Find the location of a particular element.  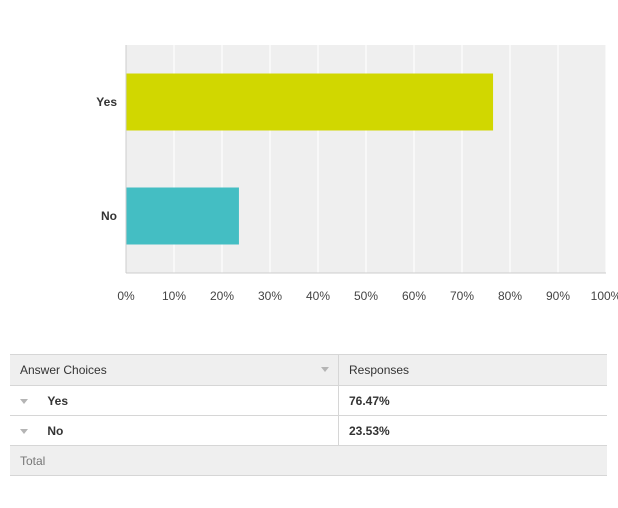

choice-cell: Yes is located at coordinates (174, 400).